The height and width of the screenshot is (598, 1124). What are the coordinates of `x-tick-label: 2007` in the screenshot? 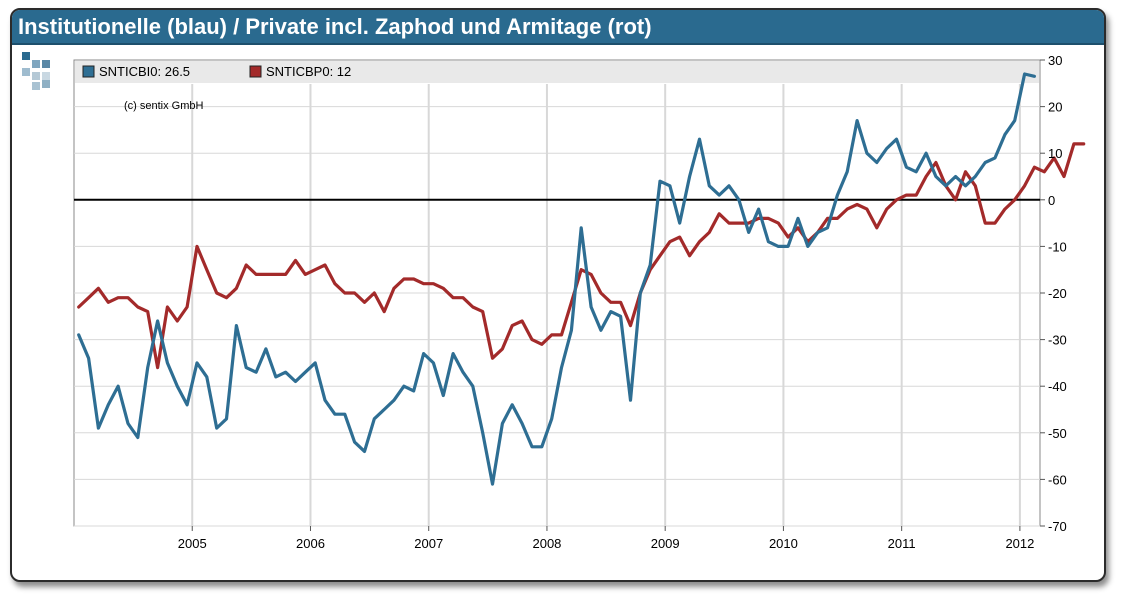 It's located at (428, 543).